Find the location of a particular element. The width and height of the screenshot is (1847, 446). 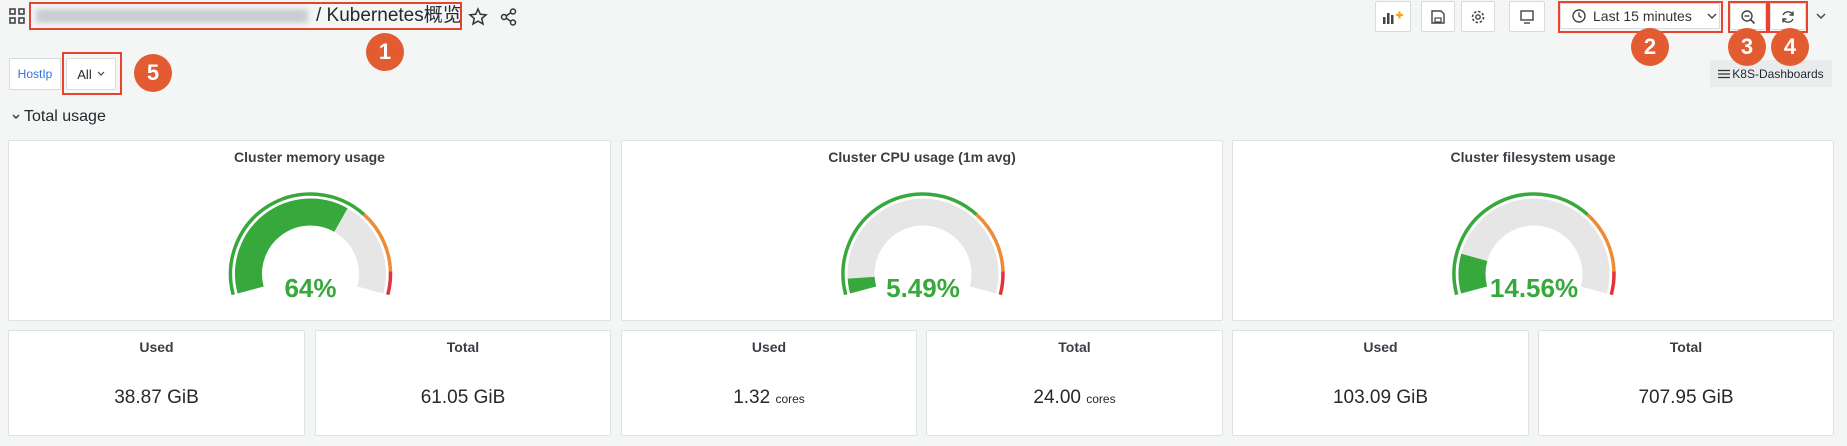

gauge: 5.49% is located at coordinates (923, 247).